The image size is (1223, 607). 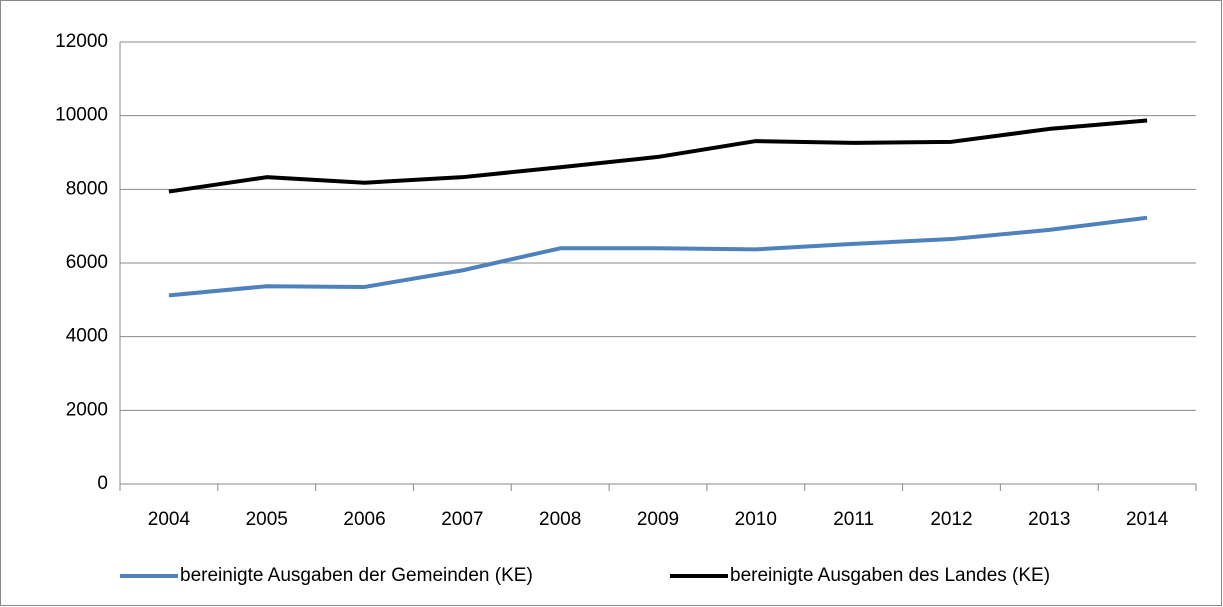 I want to click on x-tick-label: 2011, so click(x=853, y=519).